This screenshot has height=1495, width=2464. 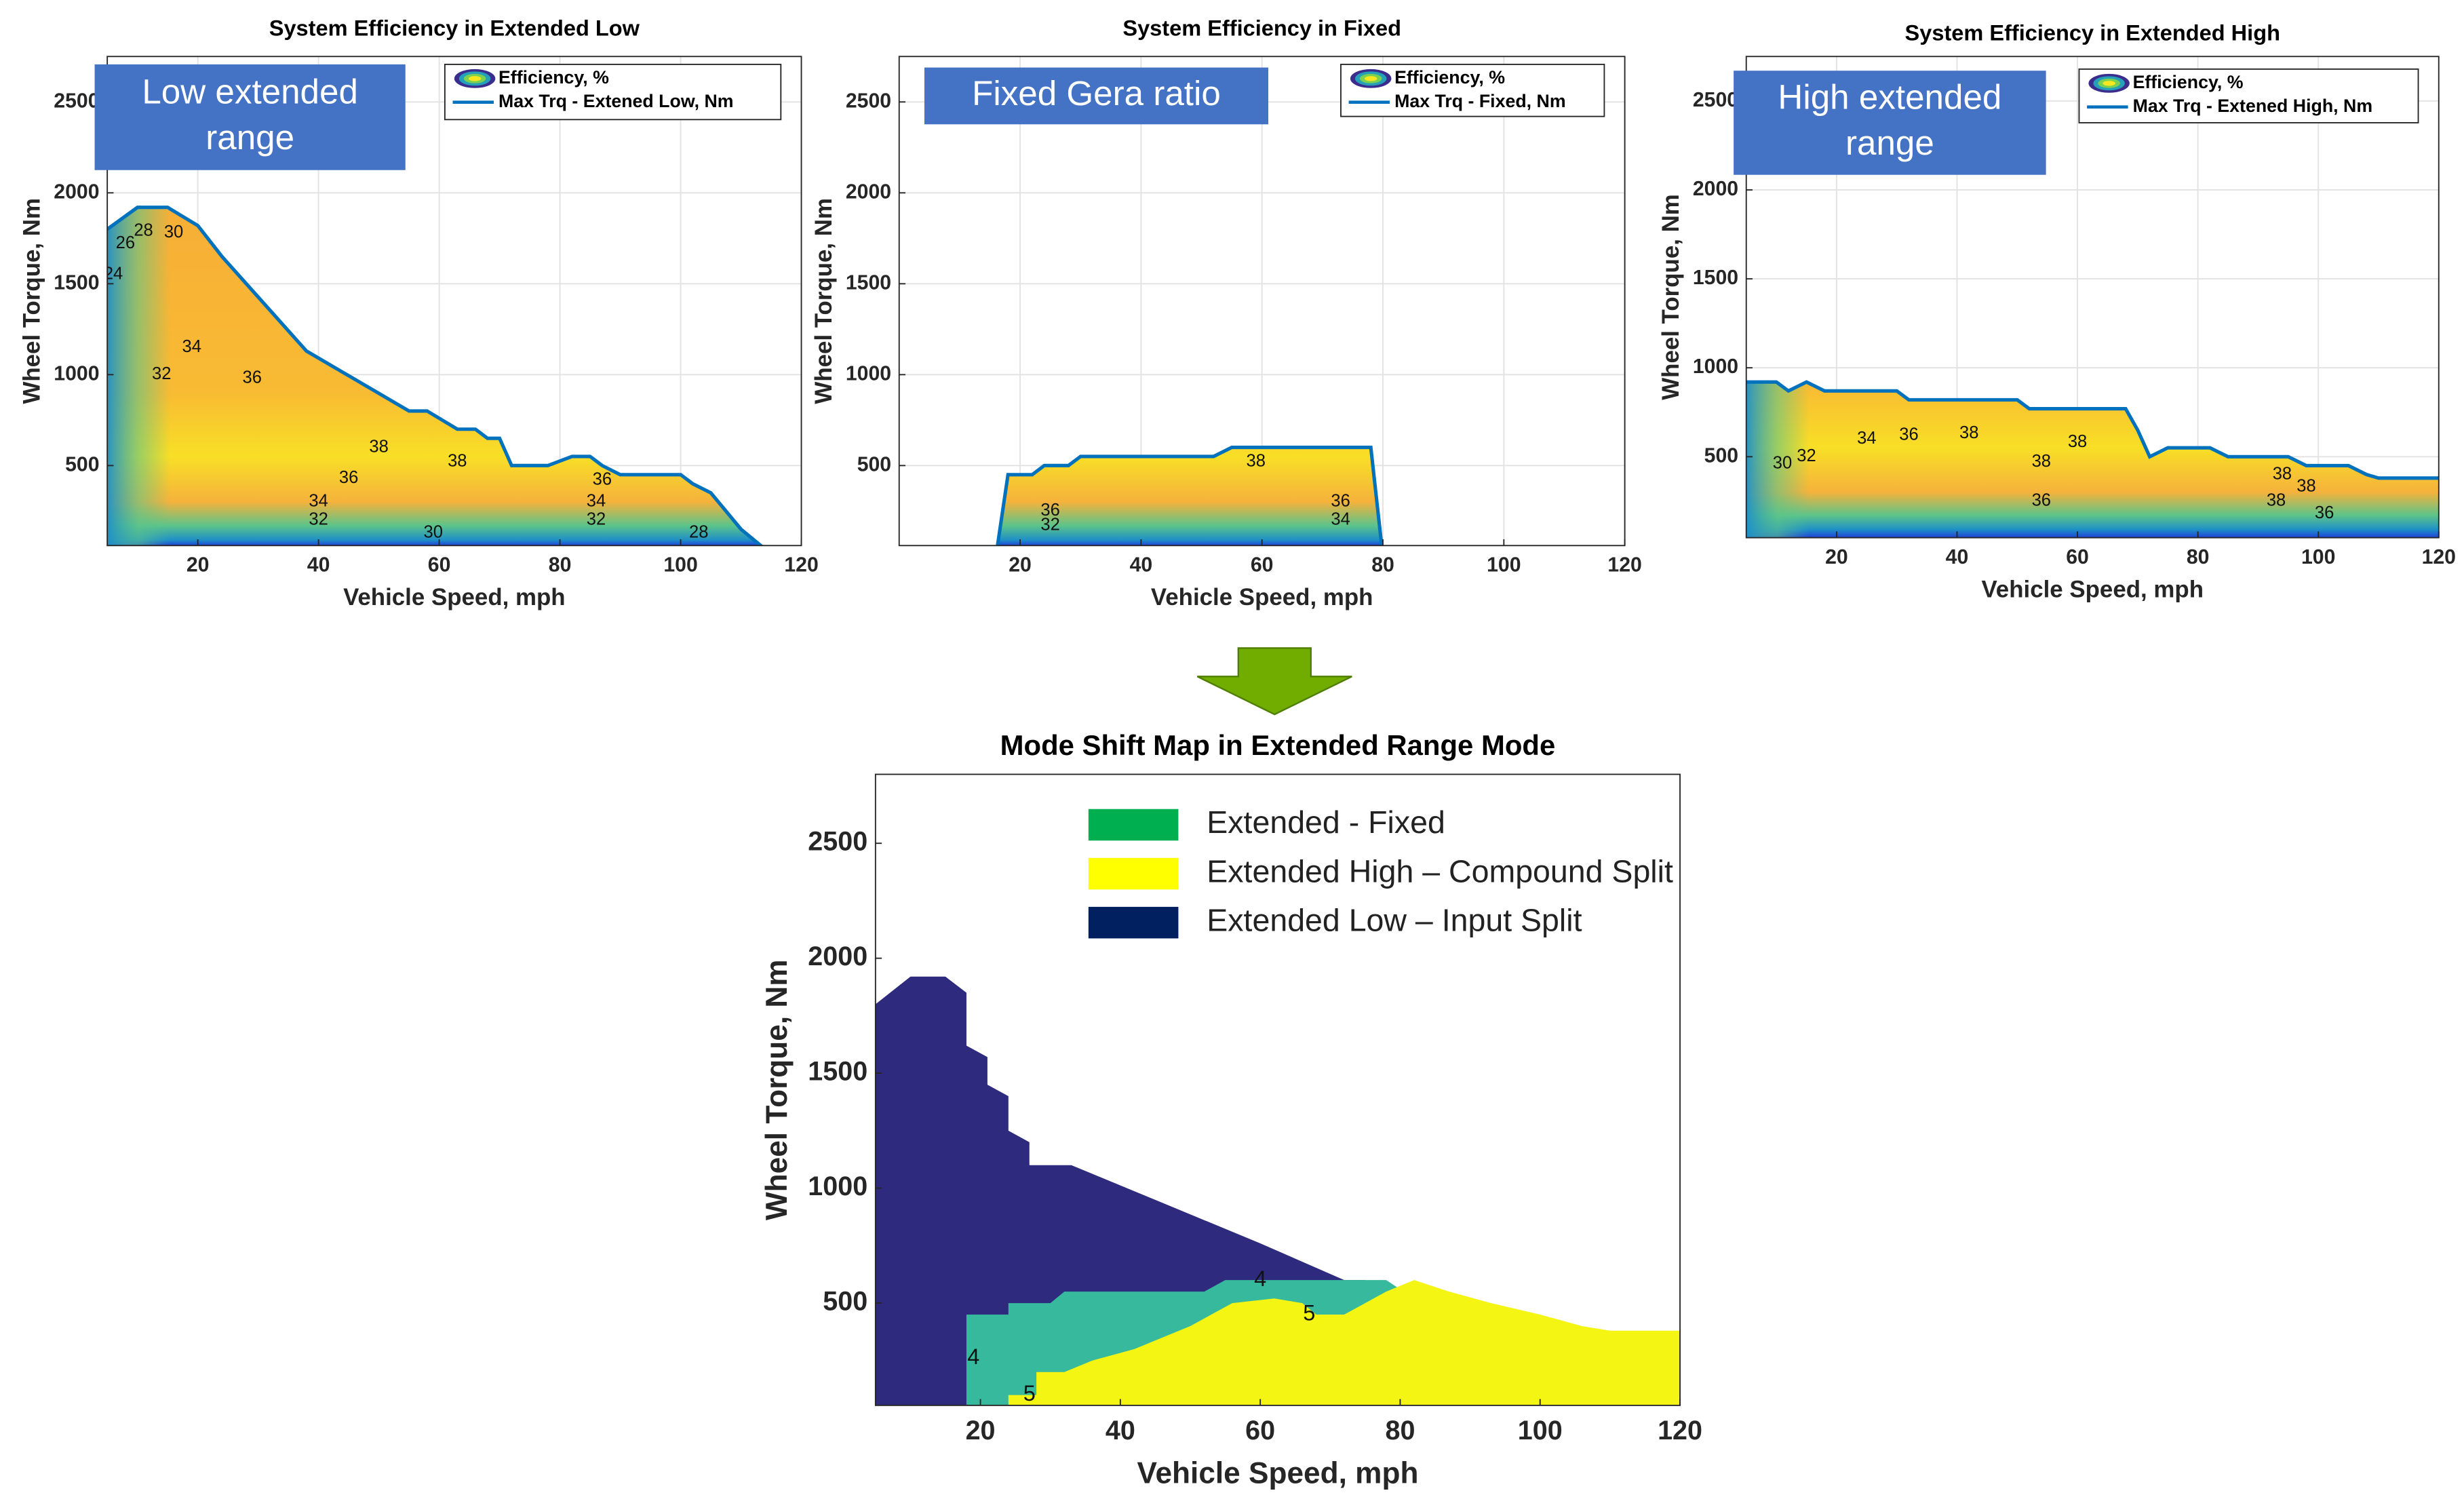 I want to click on flow-arrow, so click(x=1274, y=681).